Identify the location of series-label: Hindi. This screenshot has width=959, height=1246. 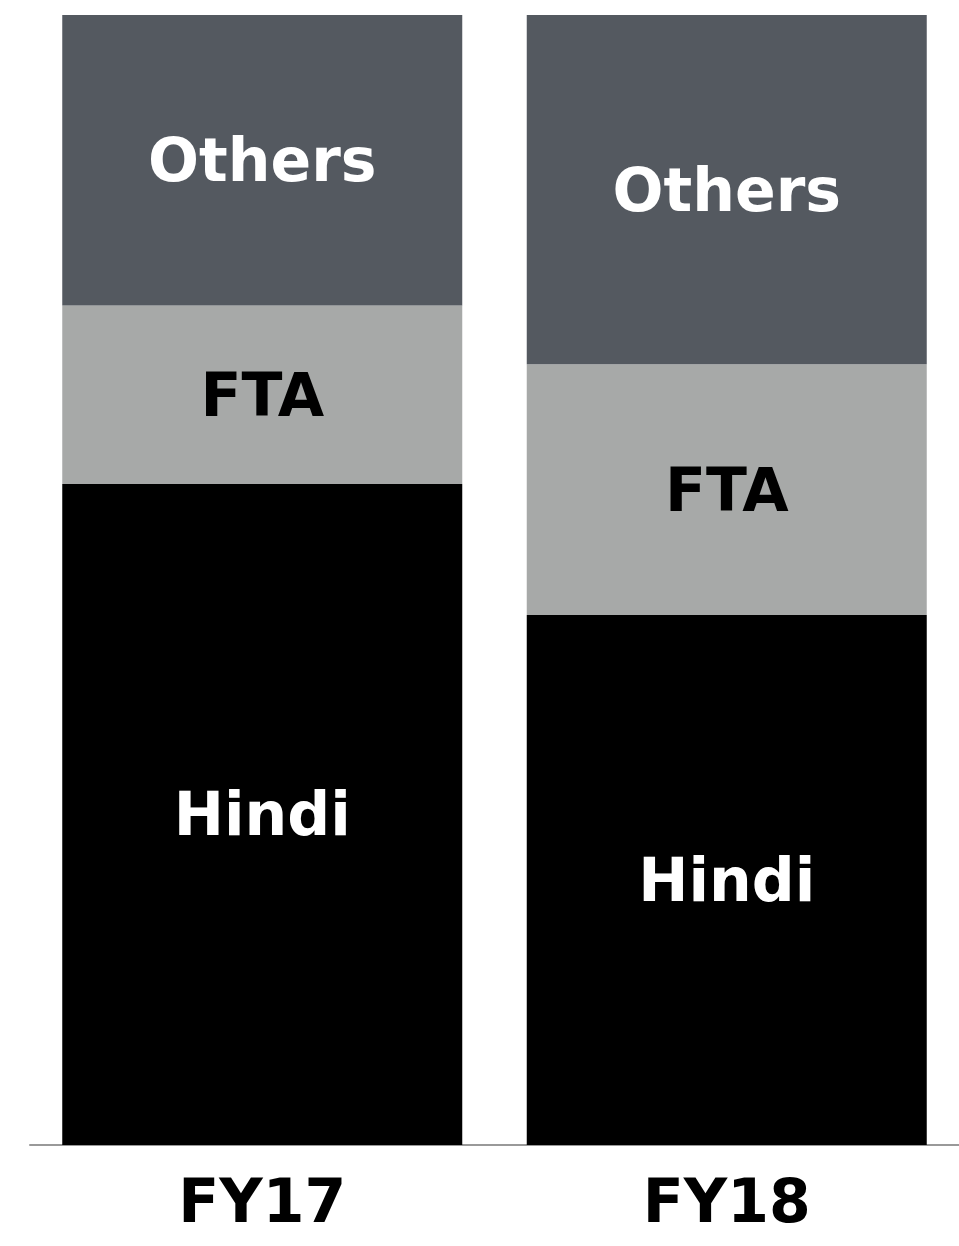
(262, 814).